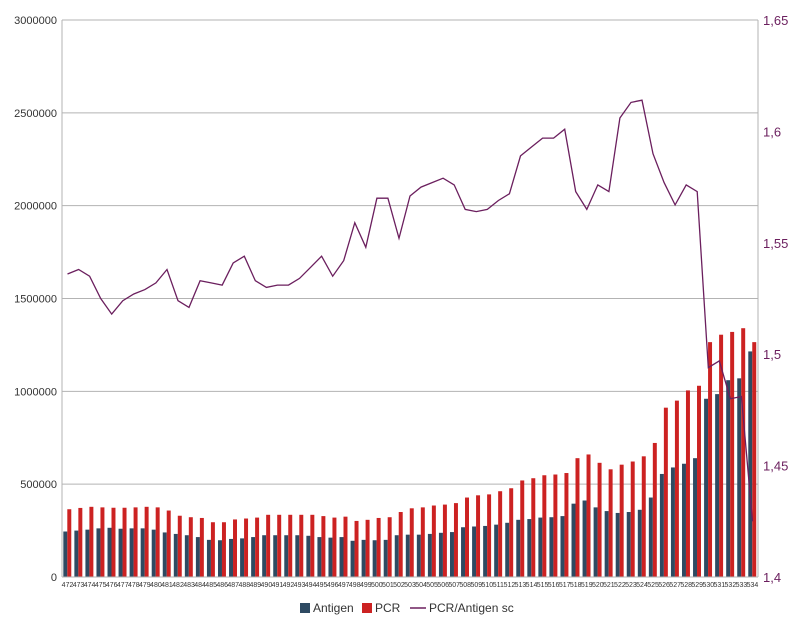  Describe the element at coordinates (609, 585) in the screenshot. I see `x-tick-label: 521` at that location.